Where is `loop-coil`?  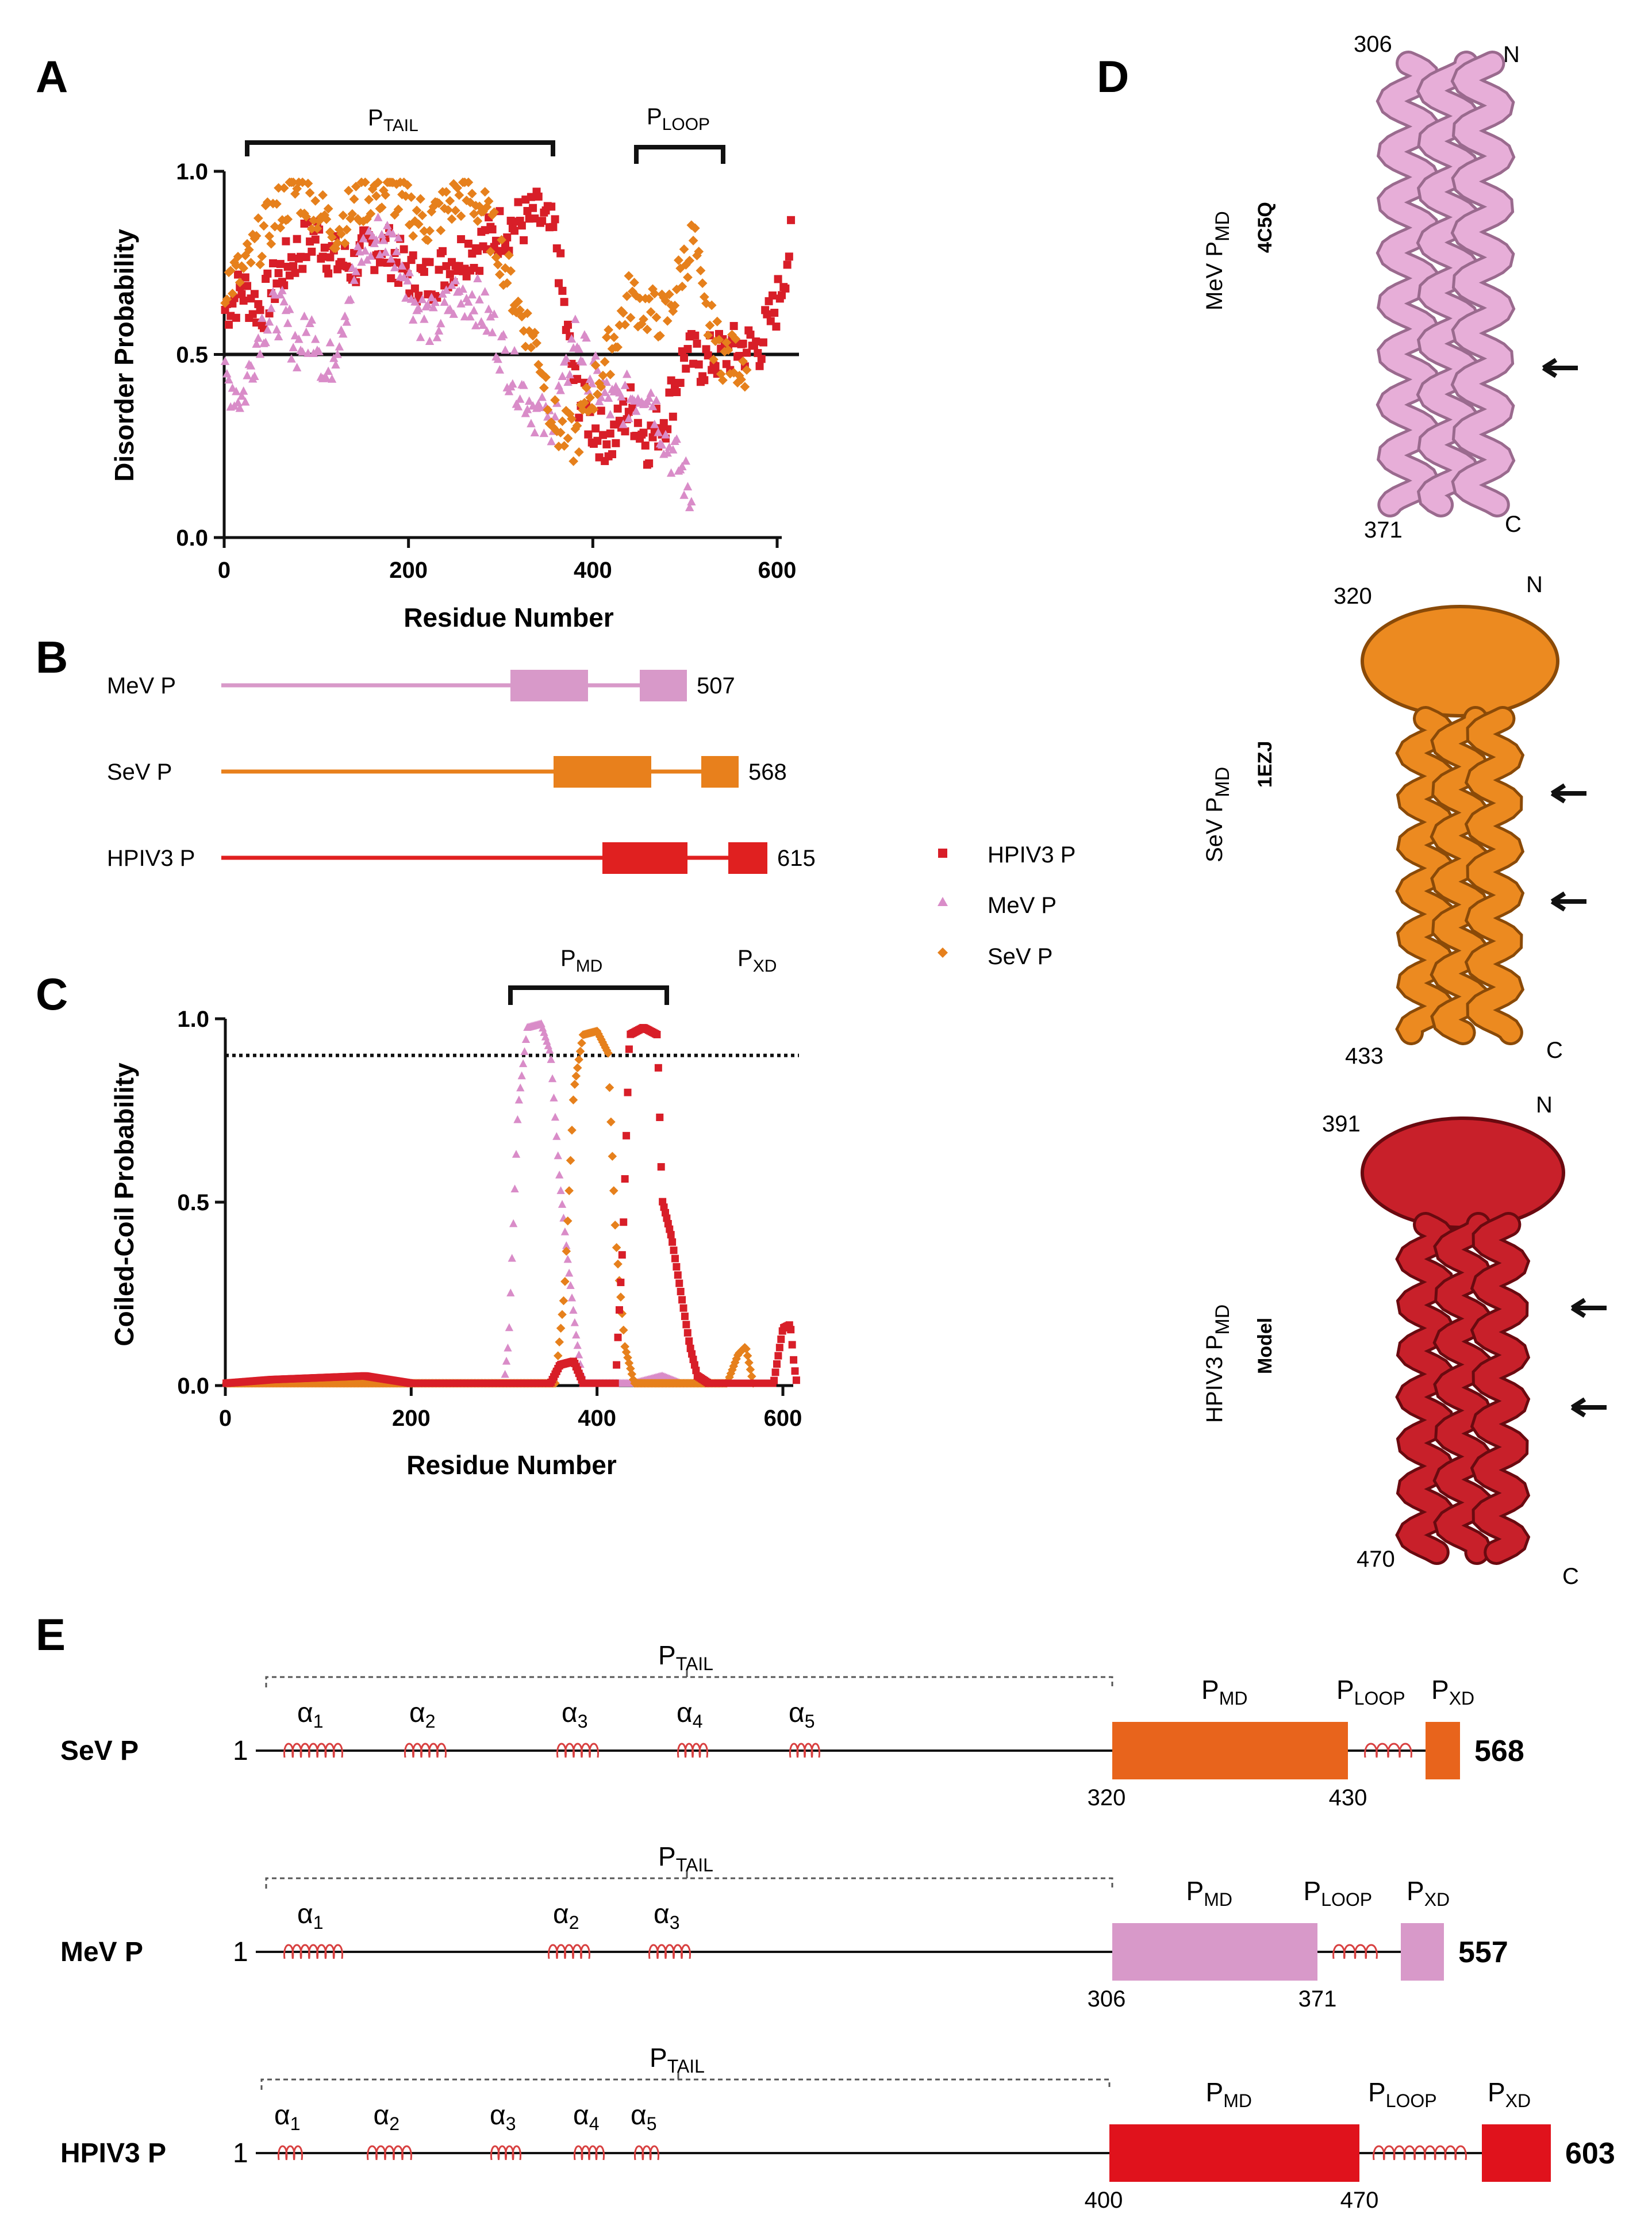 loop-coil is located at coordinates (1388, 1750).